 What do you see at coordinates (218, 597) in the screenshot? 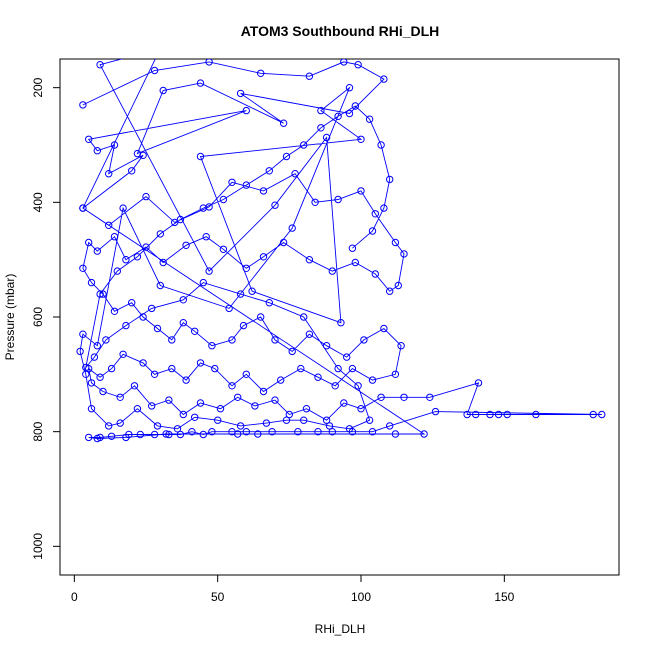
I see `x-tick-label: 50` at bounding box center [218, 597].